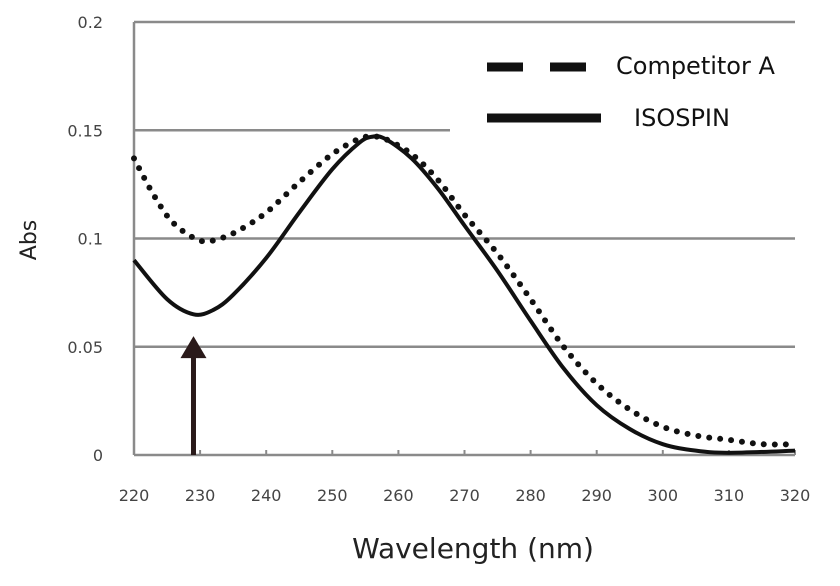  What do you see at coordinates (631, 92) in the screenshot?
I see `legend: Competitor A ISOSPIN` at bounding box center [631, 92].